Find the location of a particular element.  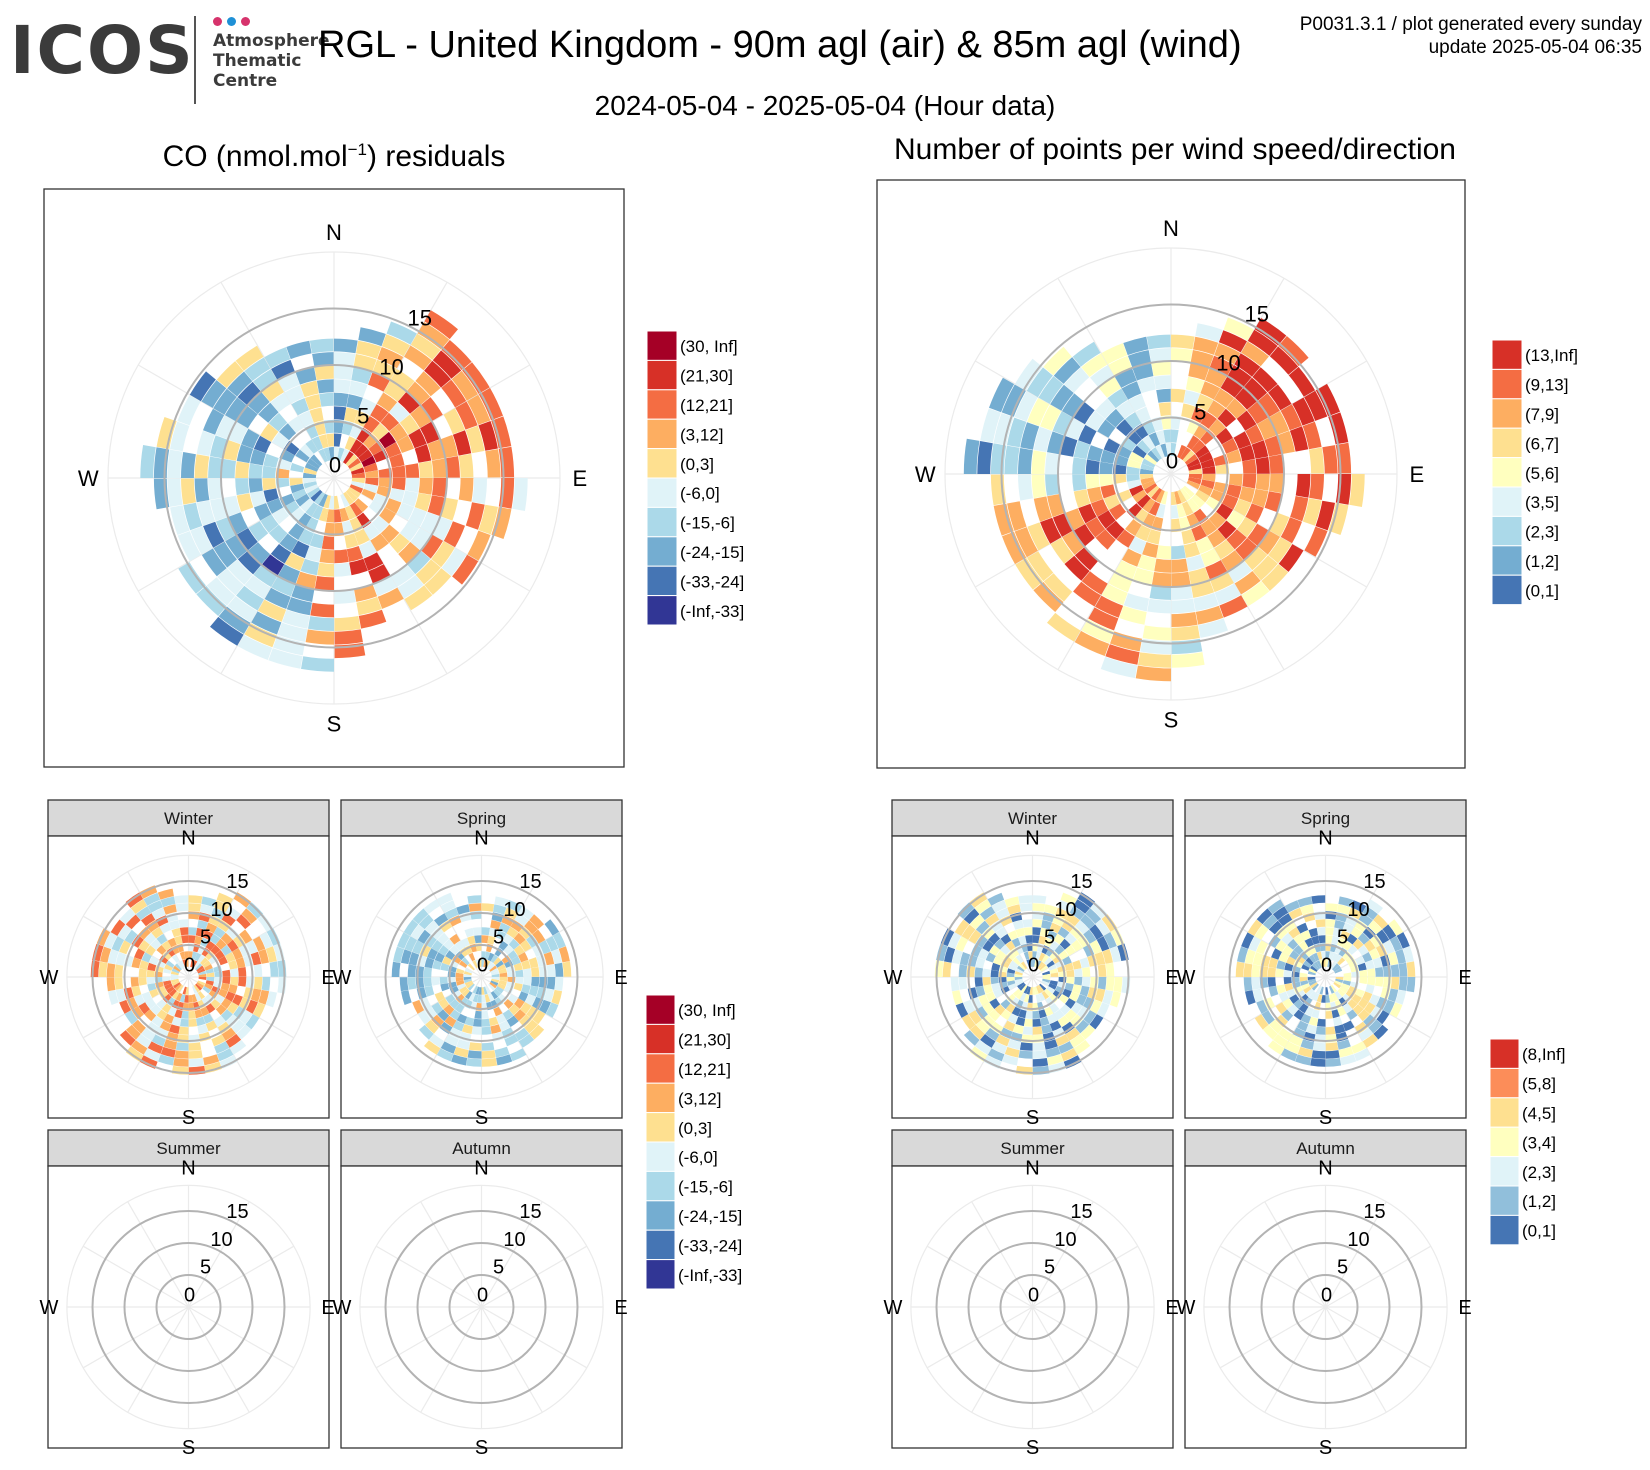

facet-strip is located at coordinates (1325, 1148).